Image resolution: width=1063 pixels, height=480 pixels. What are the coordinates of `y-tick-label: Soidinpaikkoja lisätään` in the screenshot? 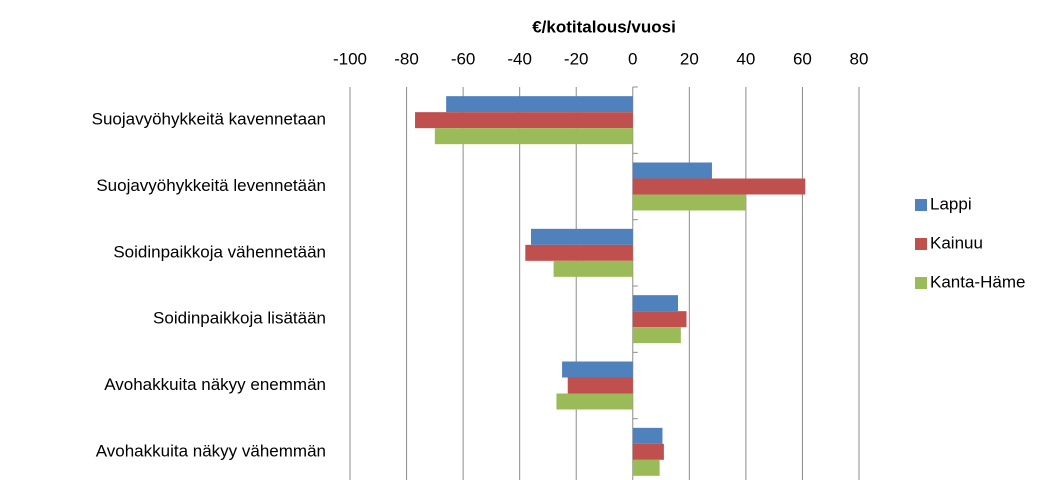 It's located at (239, 318).